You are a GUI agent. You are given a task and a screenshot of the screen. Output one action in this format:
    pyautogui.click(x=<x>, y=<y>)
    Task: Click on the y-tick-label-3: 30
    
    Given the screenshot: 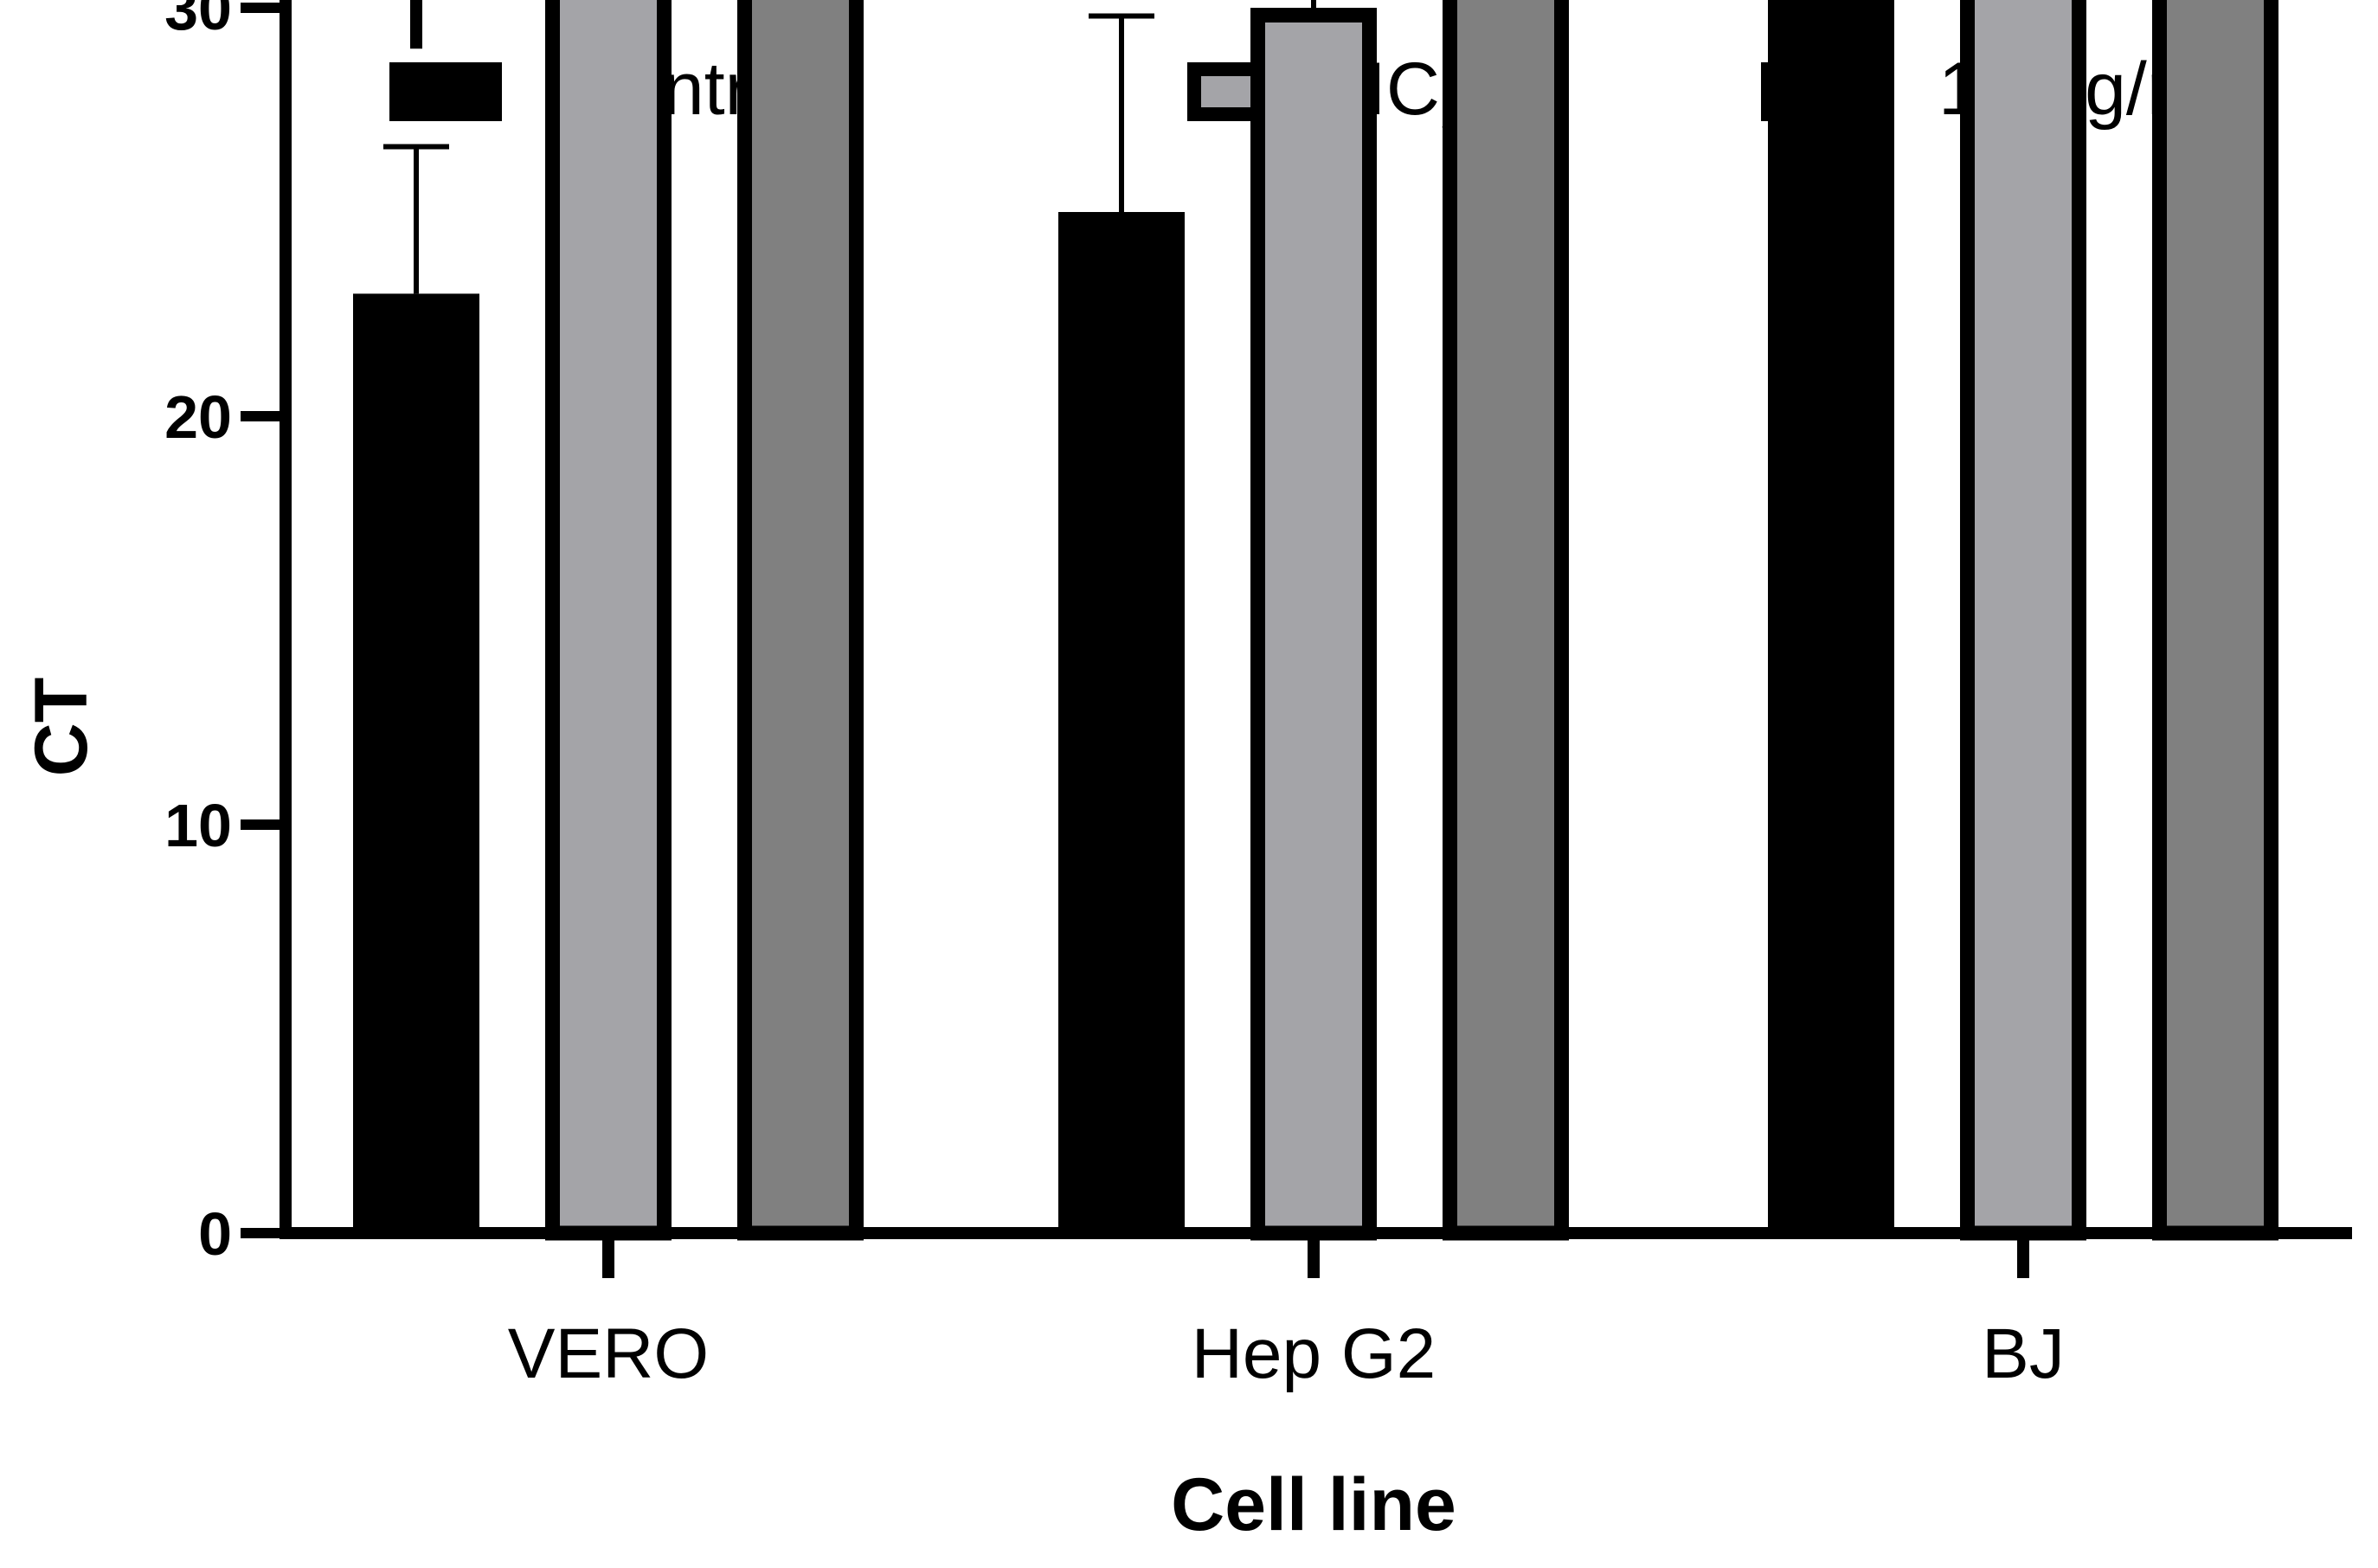 What is the action you would take?
    pyautogui.click(x=198, y=21)
    